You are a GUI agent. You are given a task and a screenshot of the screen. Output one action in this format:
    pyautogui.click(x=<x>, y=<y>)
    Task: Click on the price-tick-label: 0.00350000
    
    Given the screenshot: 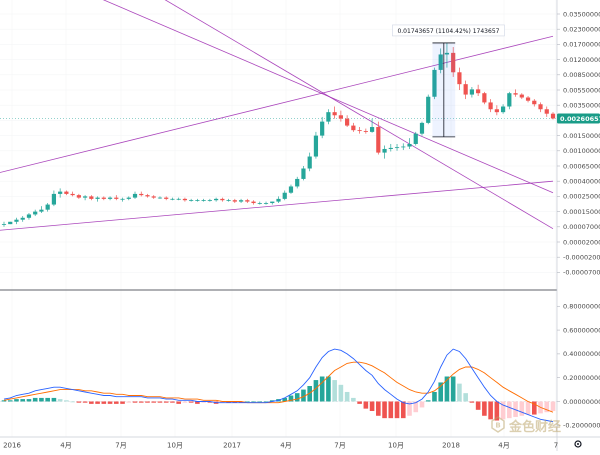 What is the action you would take?
    pyautogui.click(x=581, y=106)
    